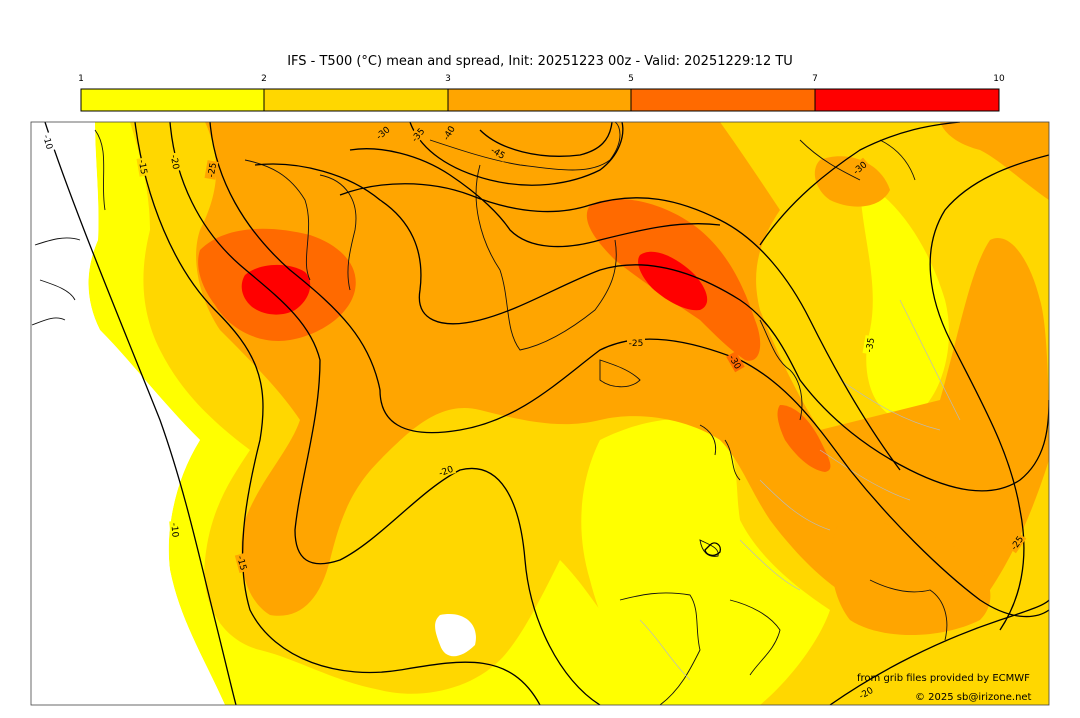  Describe the element at coordinates (999, 79) in the screenshot. I see `colorbar-tick-label: 10` at that location.